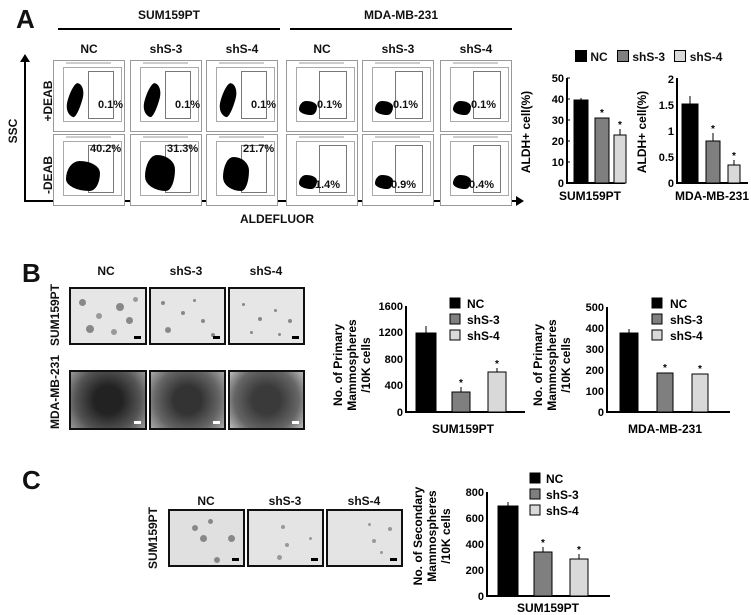 This screenshot has width=751, height=615. I want to click on micrograph-c-shs3, so click(285, 538).